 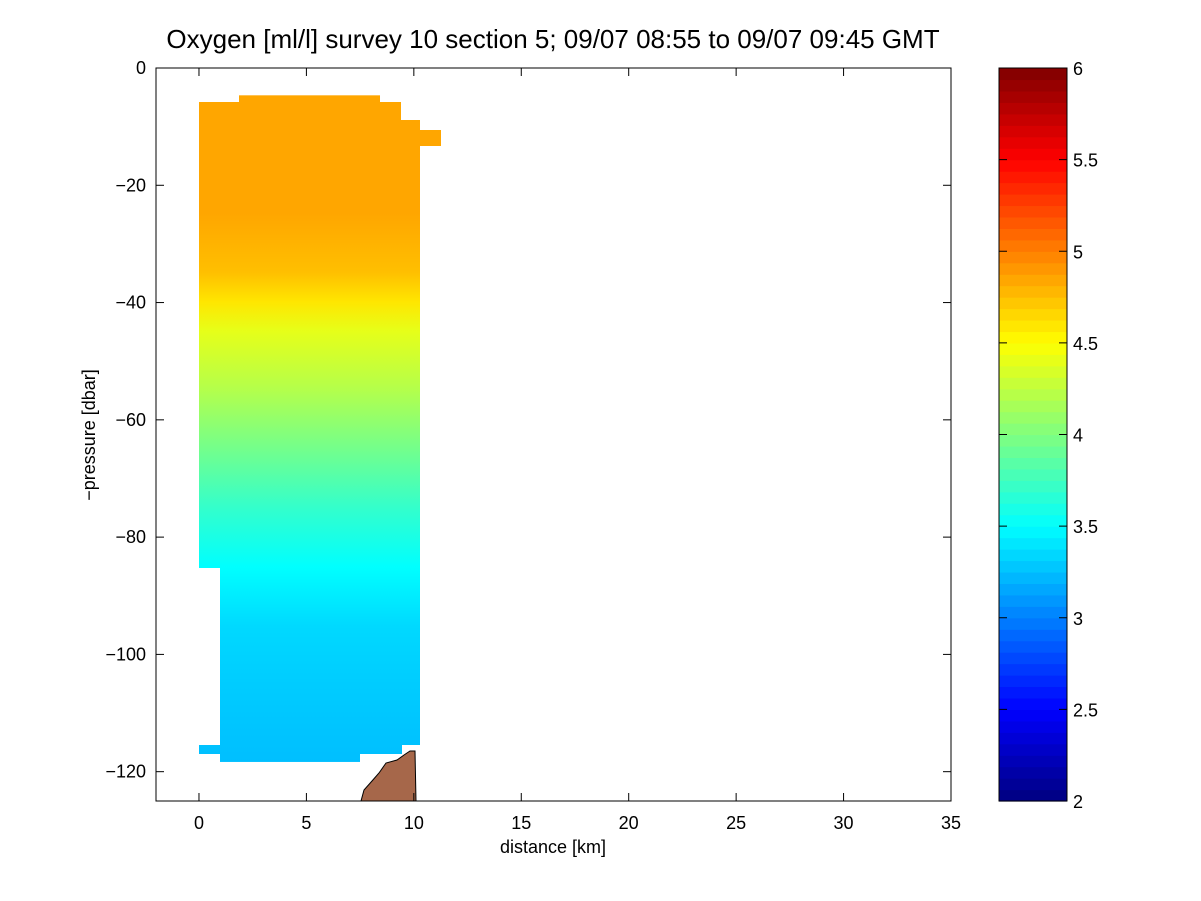 What do you see at coordinates (844, 823) in the screenshot?
I see `x-tick-label: 30` at bounding box center [844, 823].